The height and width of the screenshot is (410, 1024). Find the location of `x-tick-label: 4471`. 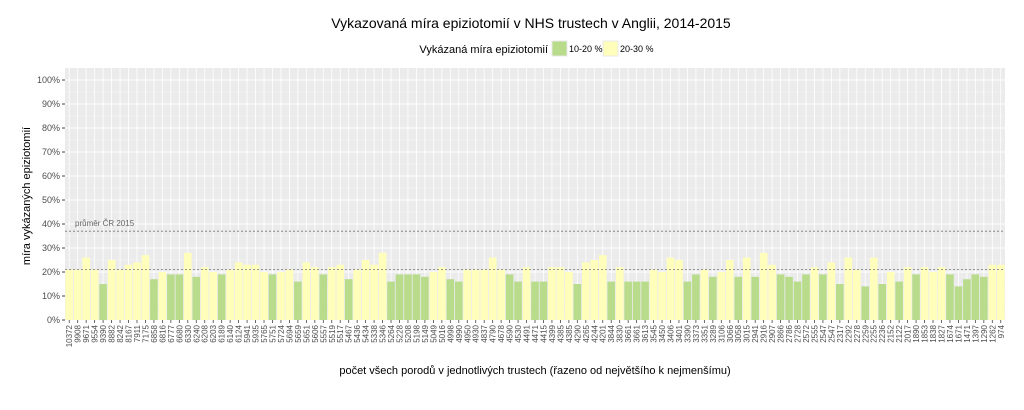

x-tick-label: 4471 is located at coordinates (535, 333).